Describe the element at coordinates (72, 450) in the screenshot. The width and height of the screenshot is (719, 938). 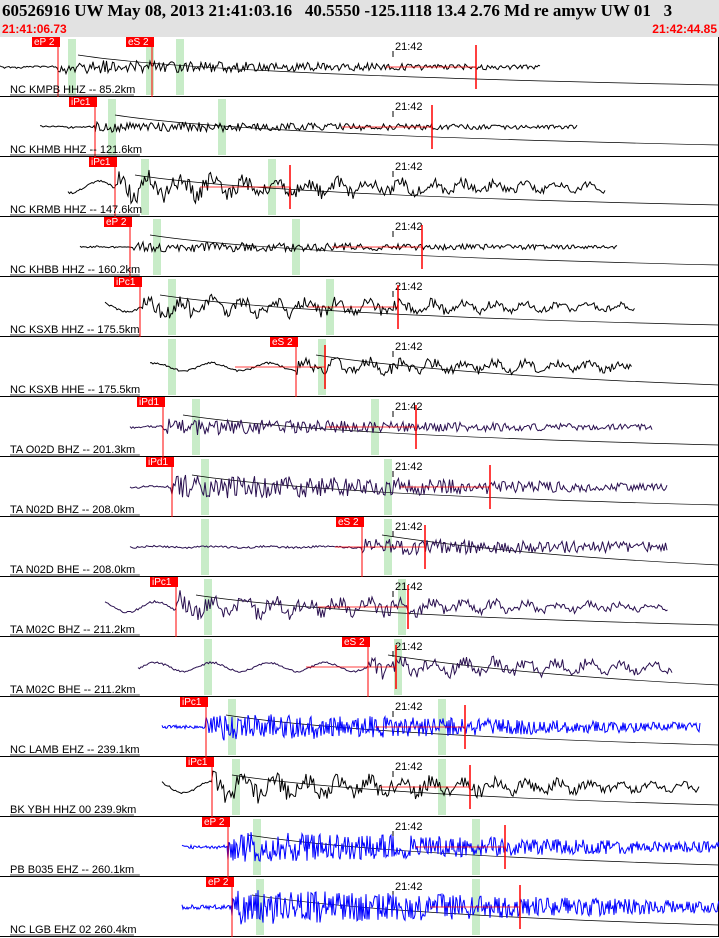
I see `station-label: TA O02D BHZ -- 201.3km` at that location.